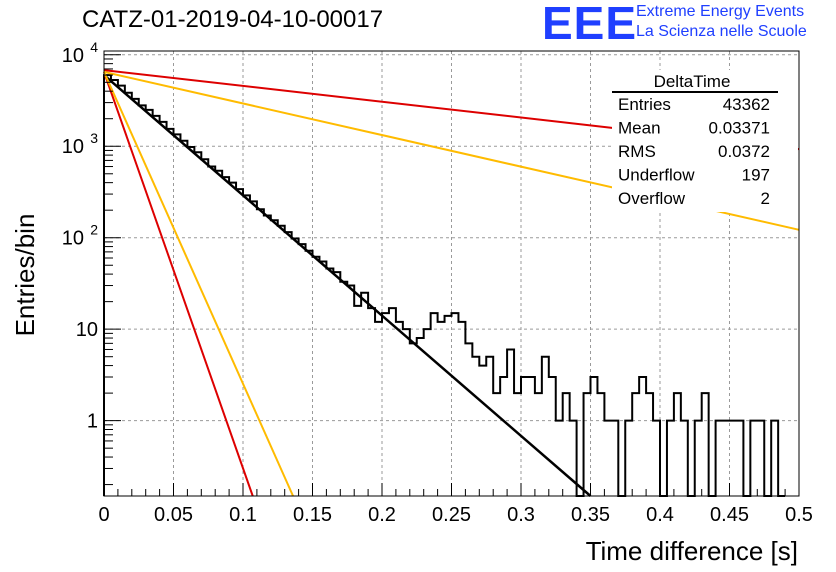 Image resolution: width=836 pixels, height=572 pixels. I want to click on fit-line, so click(178, 284).